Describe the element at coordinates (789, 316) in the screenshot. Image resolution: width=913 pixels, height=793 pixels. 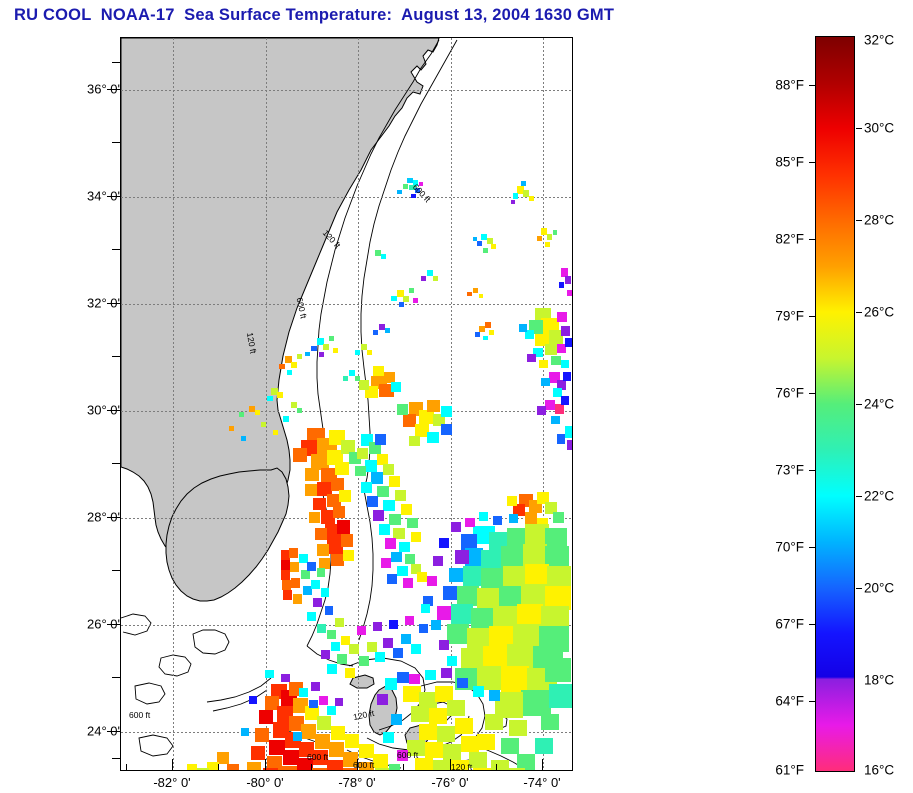
I see `colorbar-fahrenheit-label: 79°F` at that location.